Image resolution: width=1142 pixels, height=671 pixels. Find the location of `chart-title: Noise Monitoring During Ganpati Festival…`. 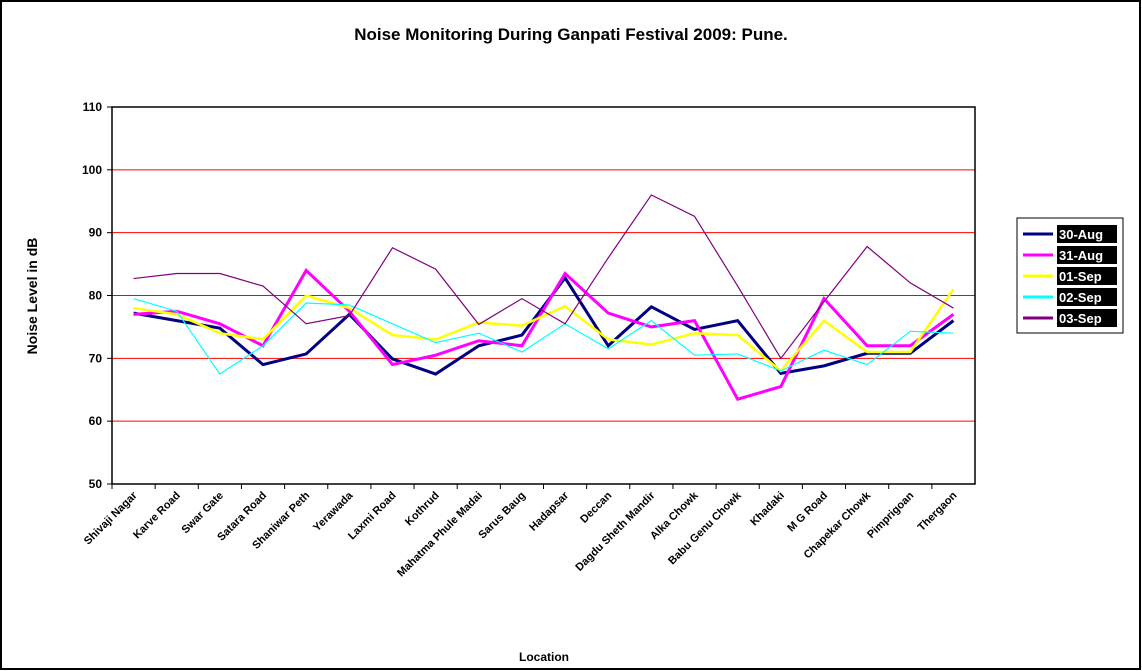

chart-title: Noise Monitoring During Ganpati Festival… is located at coordinates (571, 34).